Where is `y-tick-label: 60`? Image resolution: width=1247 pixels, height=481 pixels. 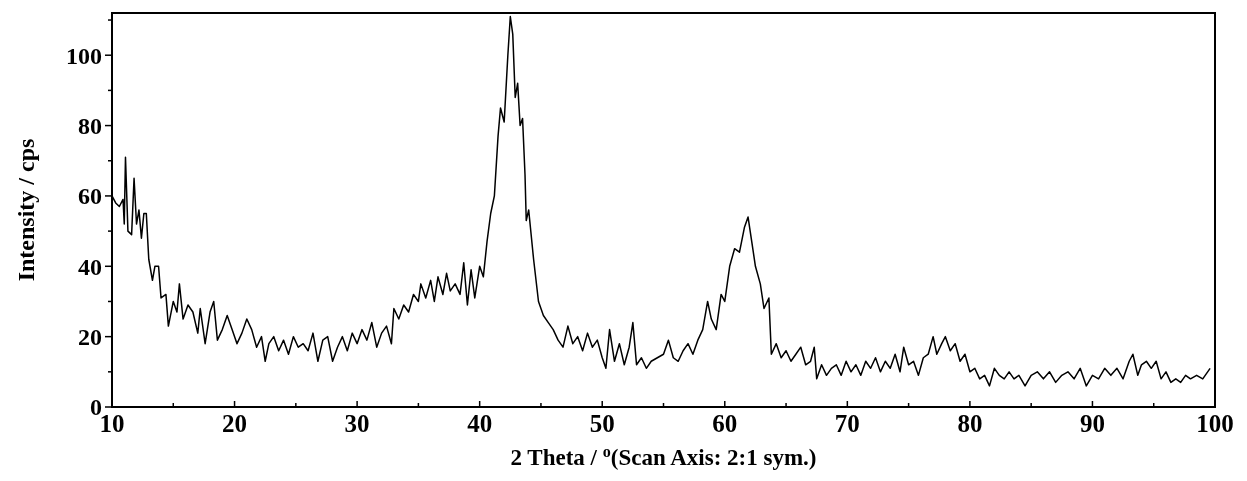 y-tick-label: 60 is located at coordinates (90, 196).